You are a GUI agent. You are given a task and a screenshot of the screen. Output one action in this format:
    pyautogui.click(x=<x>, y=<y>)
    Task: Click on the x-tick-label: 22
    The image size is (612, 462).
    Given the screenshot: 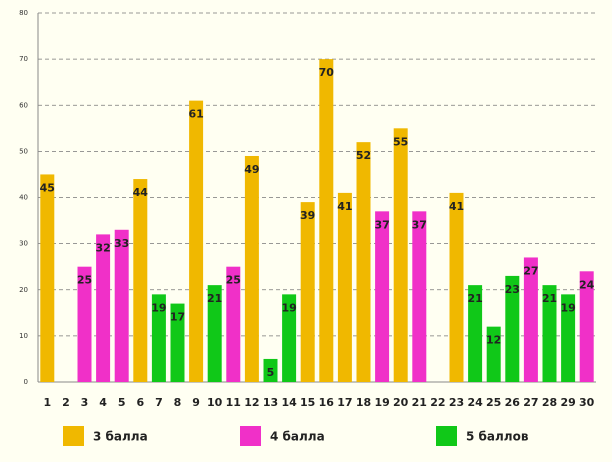 What is the action you would take?
    pyautogui.click(x=437, y=402)
    